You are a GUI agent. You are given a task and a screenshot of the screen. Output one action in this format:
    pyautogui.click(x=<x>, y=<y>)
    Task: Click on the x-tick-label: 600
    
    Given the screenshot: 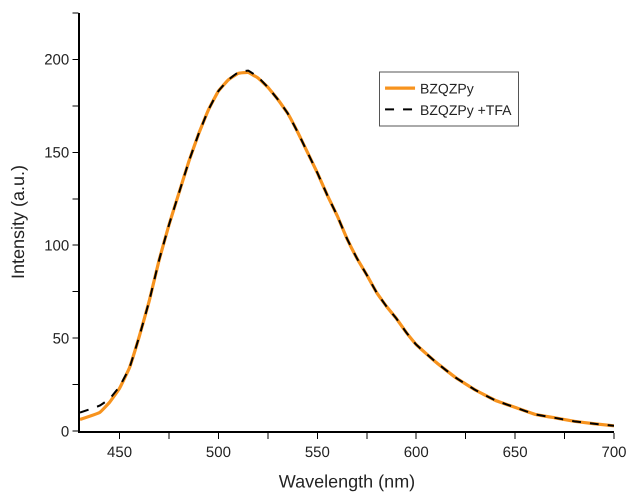 What is the action you would take?
    pyautogui.click(x=416, y=452)
    